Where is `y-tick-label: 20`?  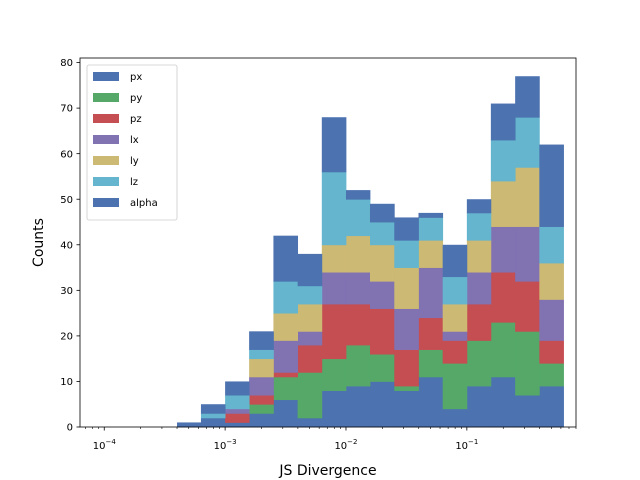
y-tick-label: 20 is located at coordinates (66, 336).